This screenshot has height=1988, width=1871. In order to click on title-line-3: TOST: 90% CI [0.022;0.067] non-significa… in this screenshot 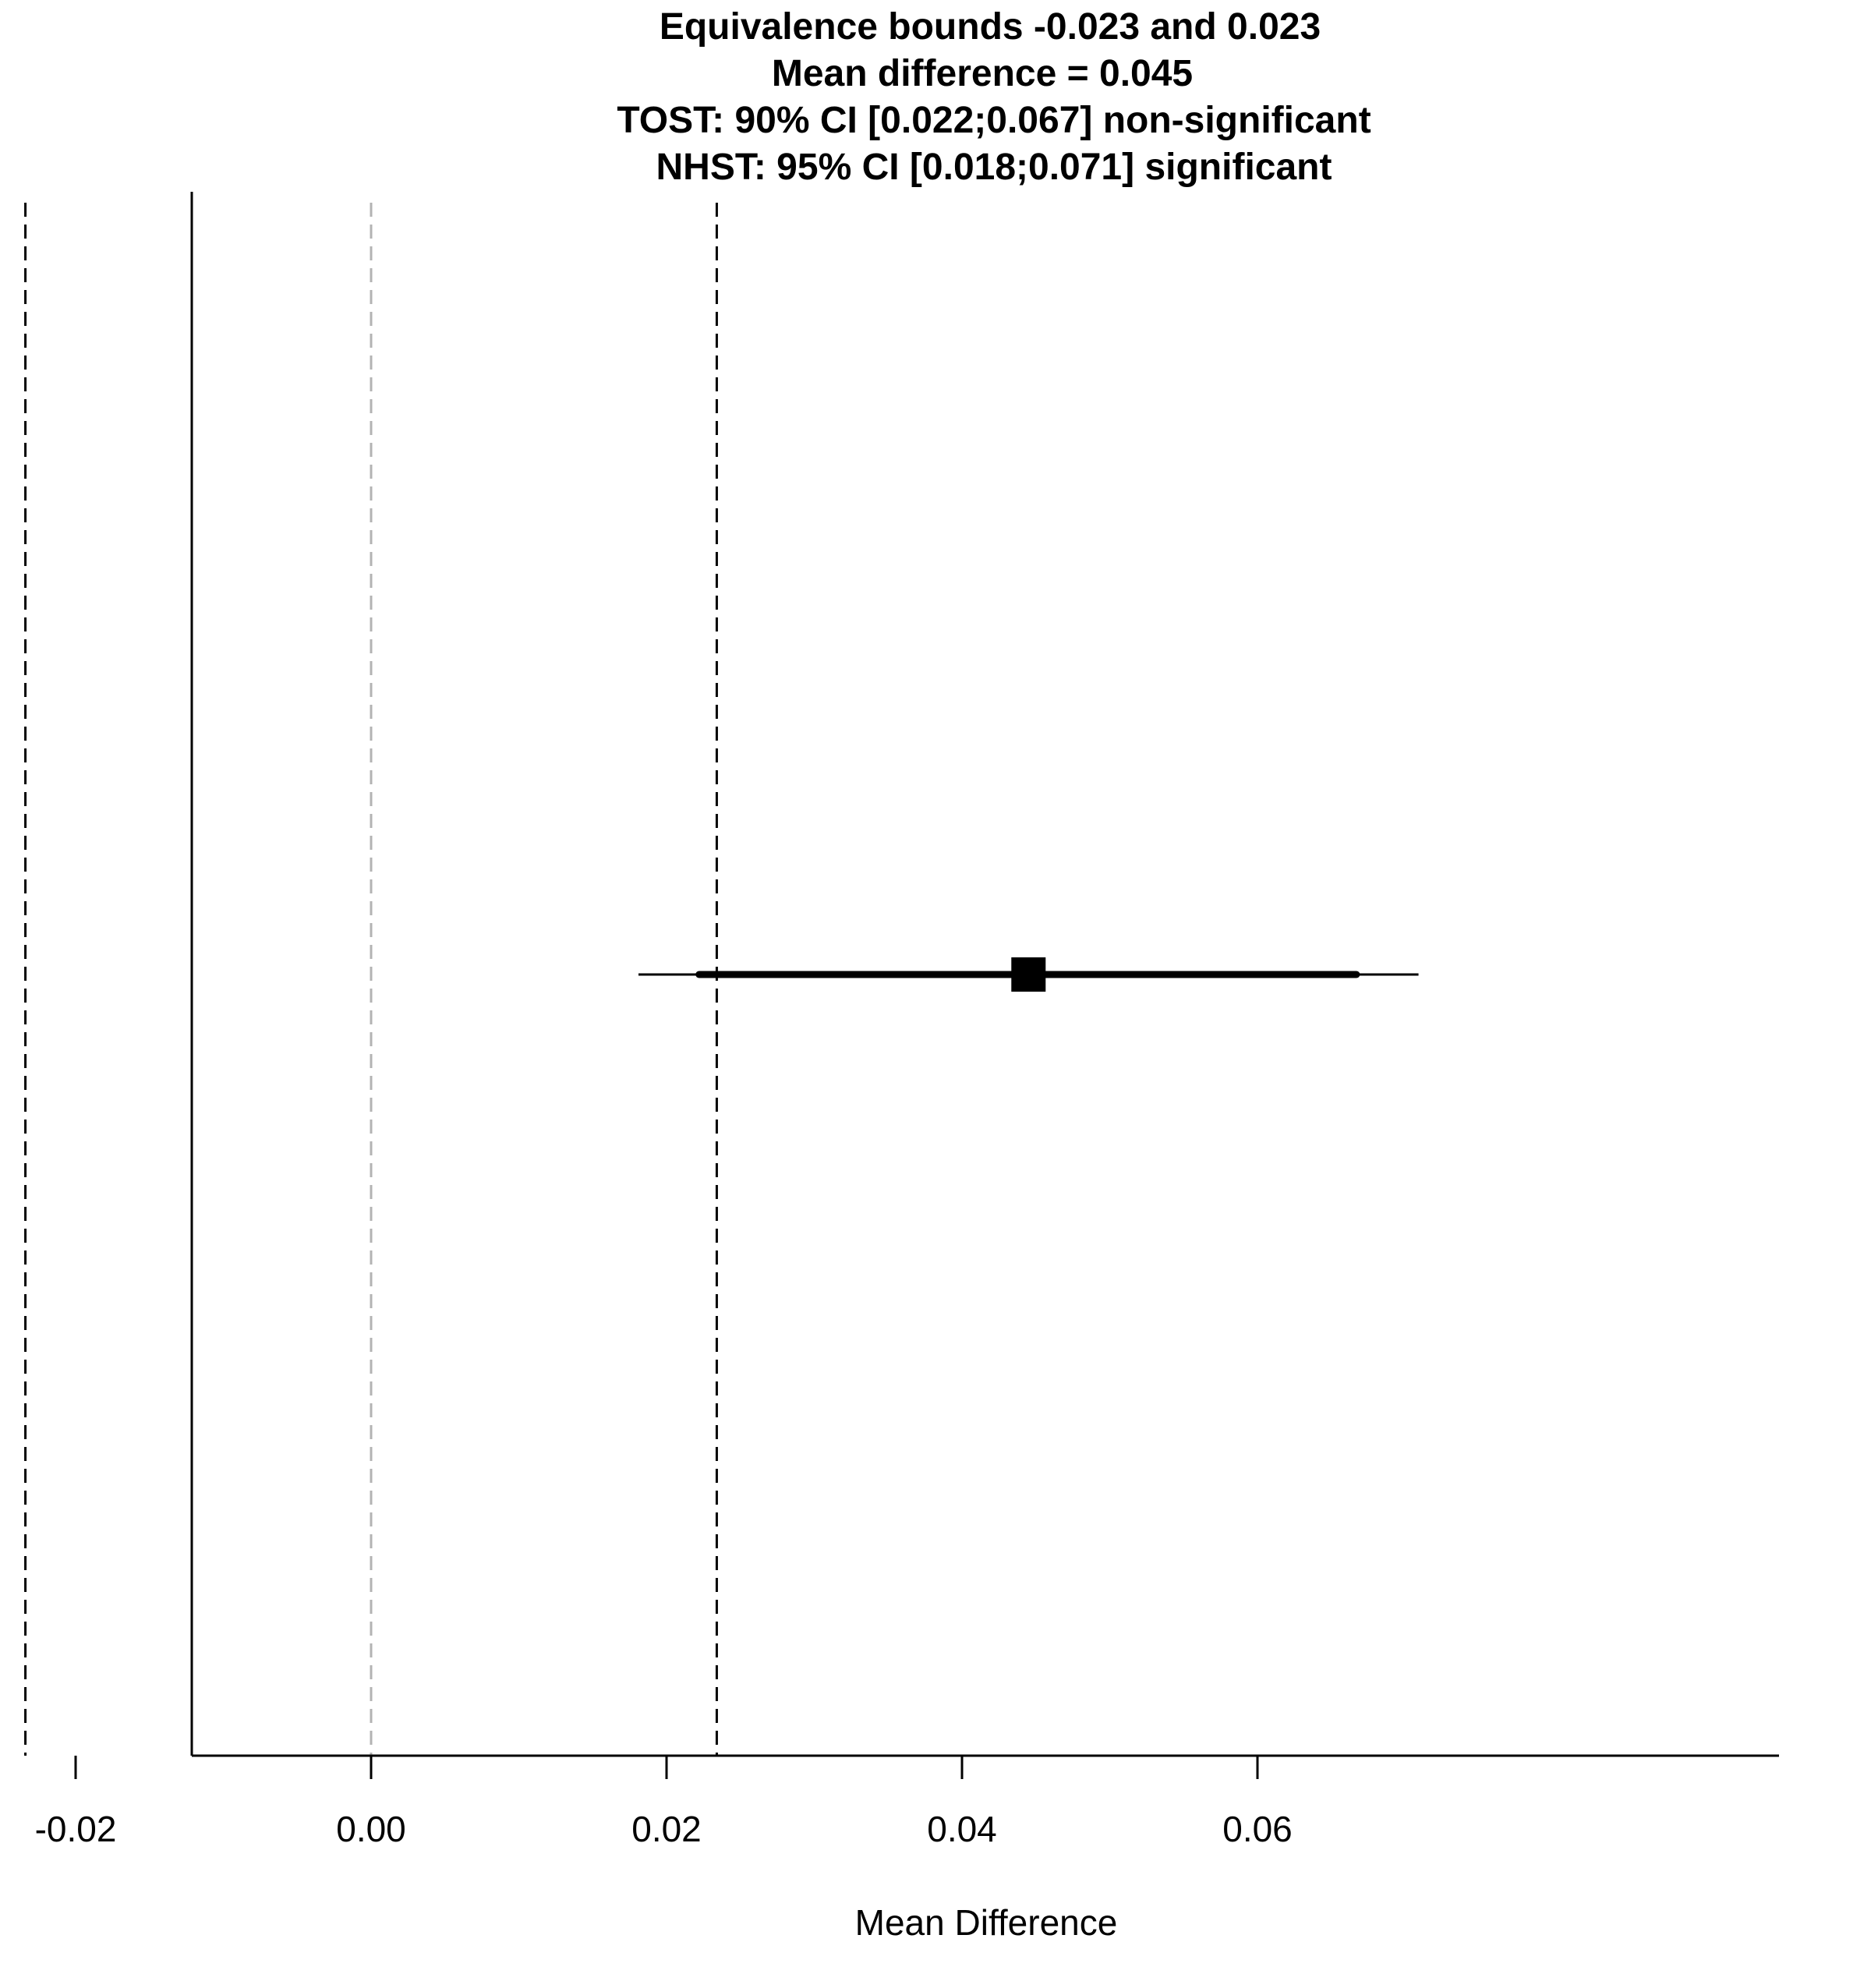, I will do `click(994, 120)`.